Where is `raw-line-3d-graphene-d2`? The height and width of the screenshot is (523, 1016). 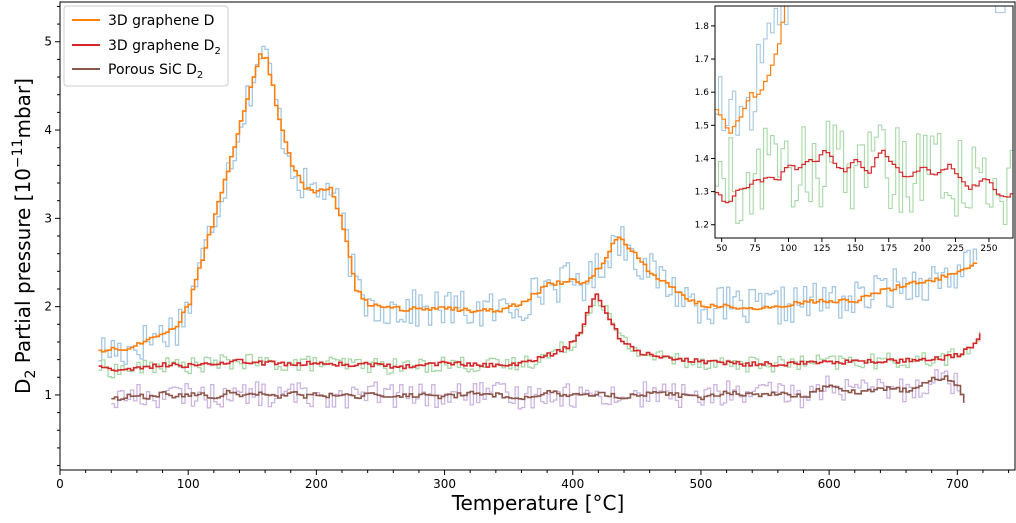
raw-line-3d-graphene-d2 is located at coordinates (539, 336).